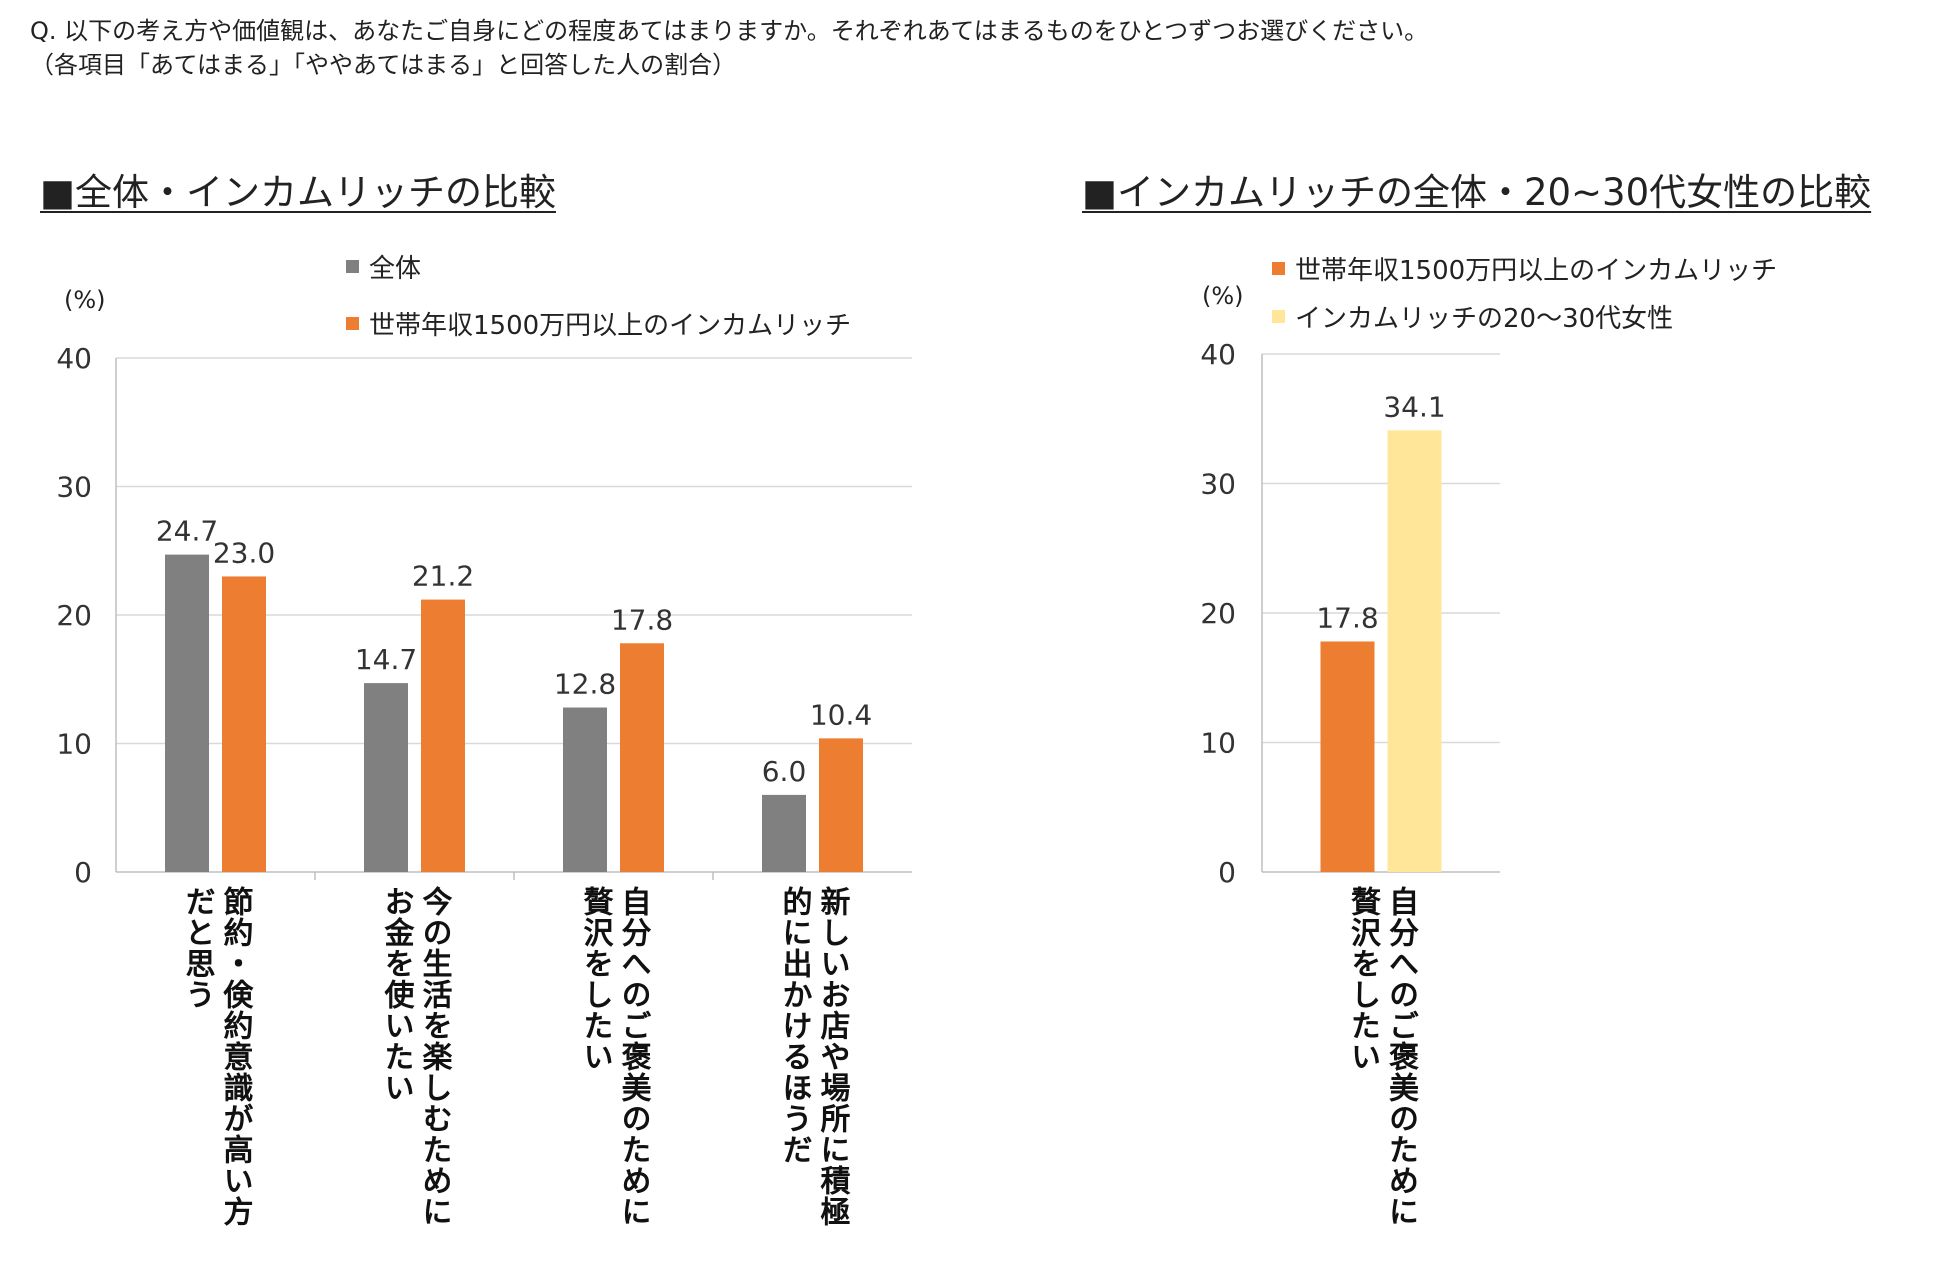 Image resolution: width=1950 pixels, height=1266 pixels. Describe the element at coordinates (794, 1025) in the screenshot. I see `chart1-category-label-line: 的に出かけるほうだ` at that location.